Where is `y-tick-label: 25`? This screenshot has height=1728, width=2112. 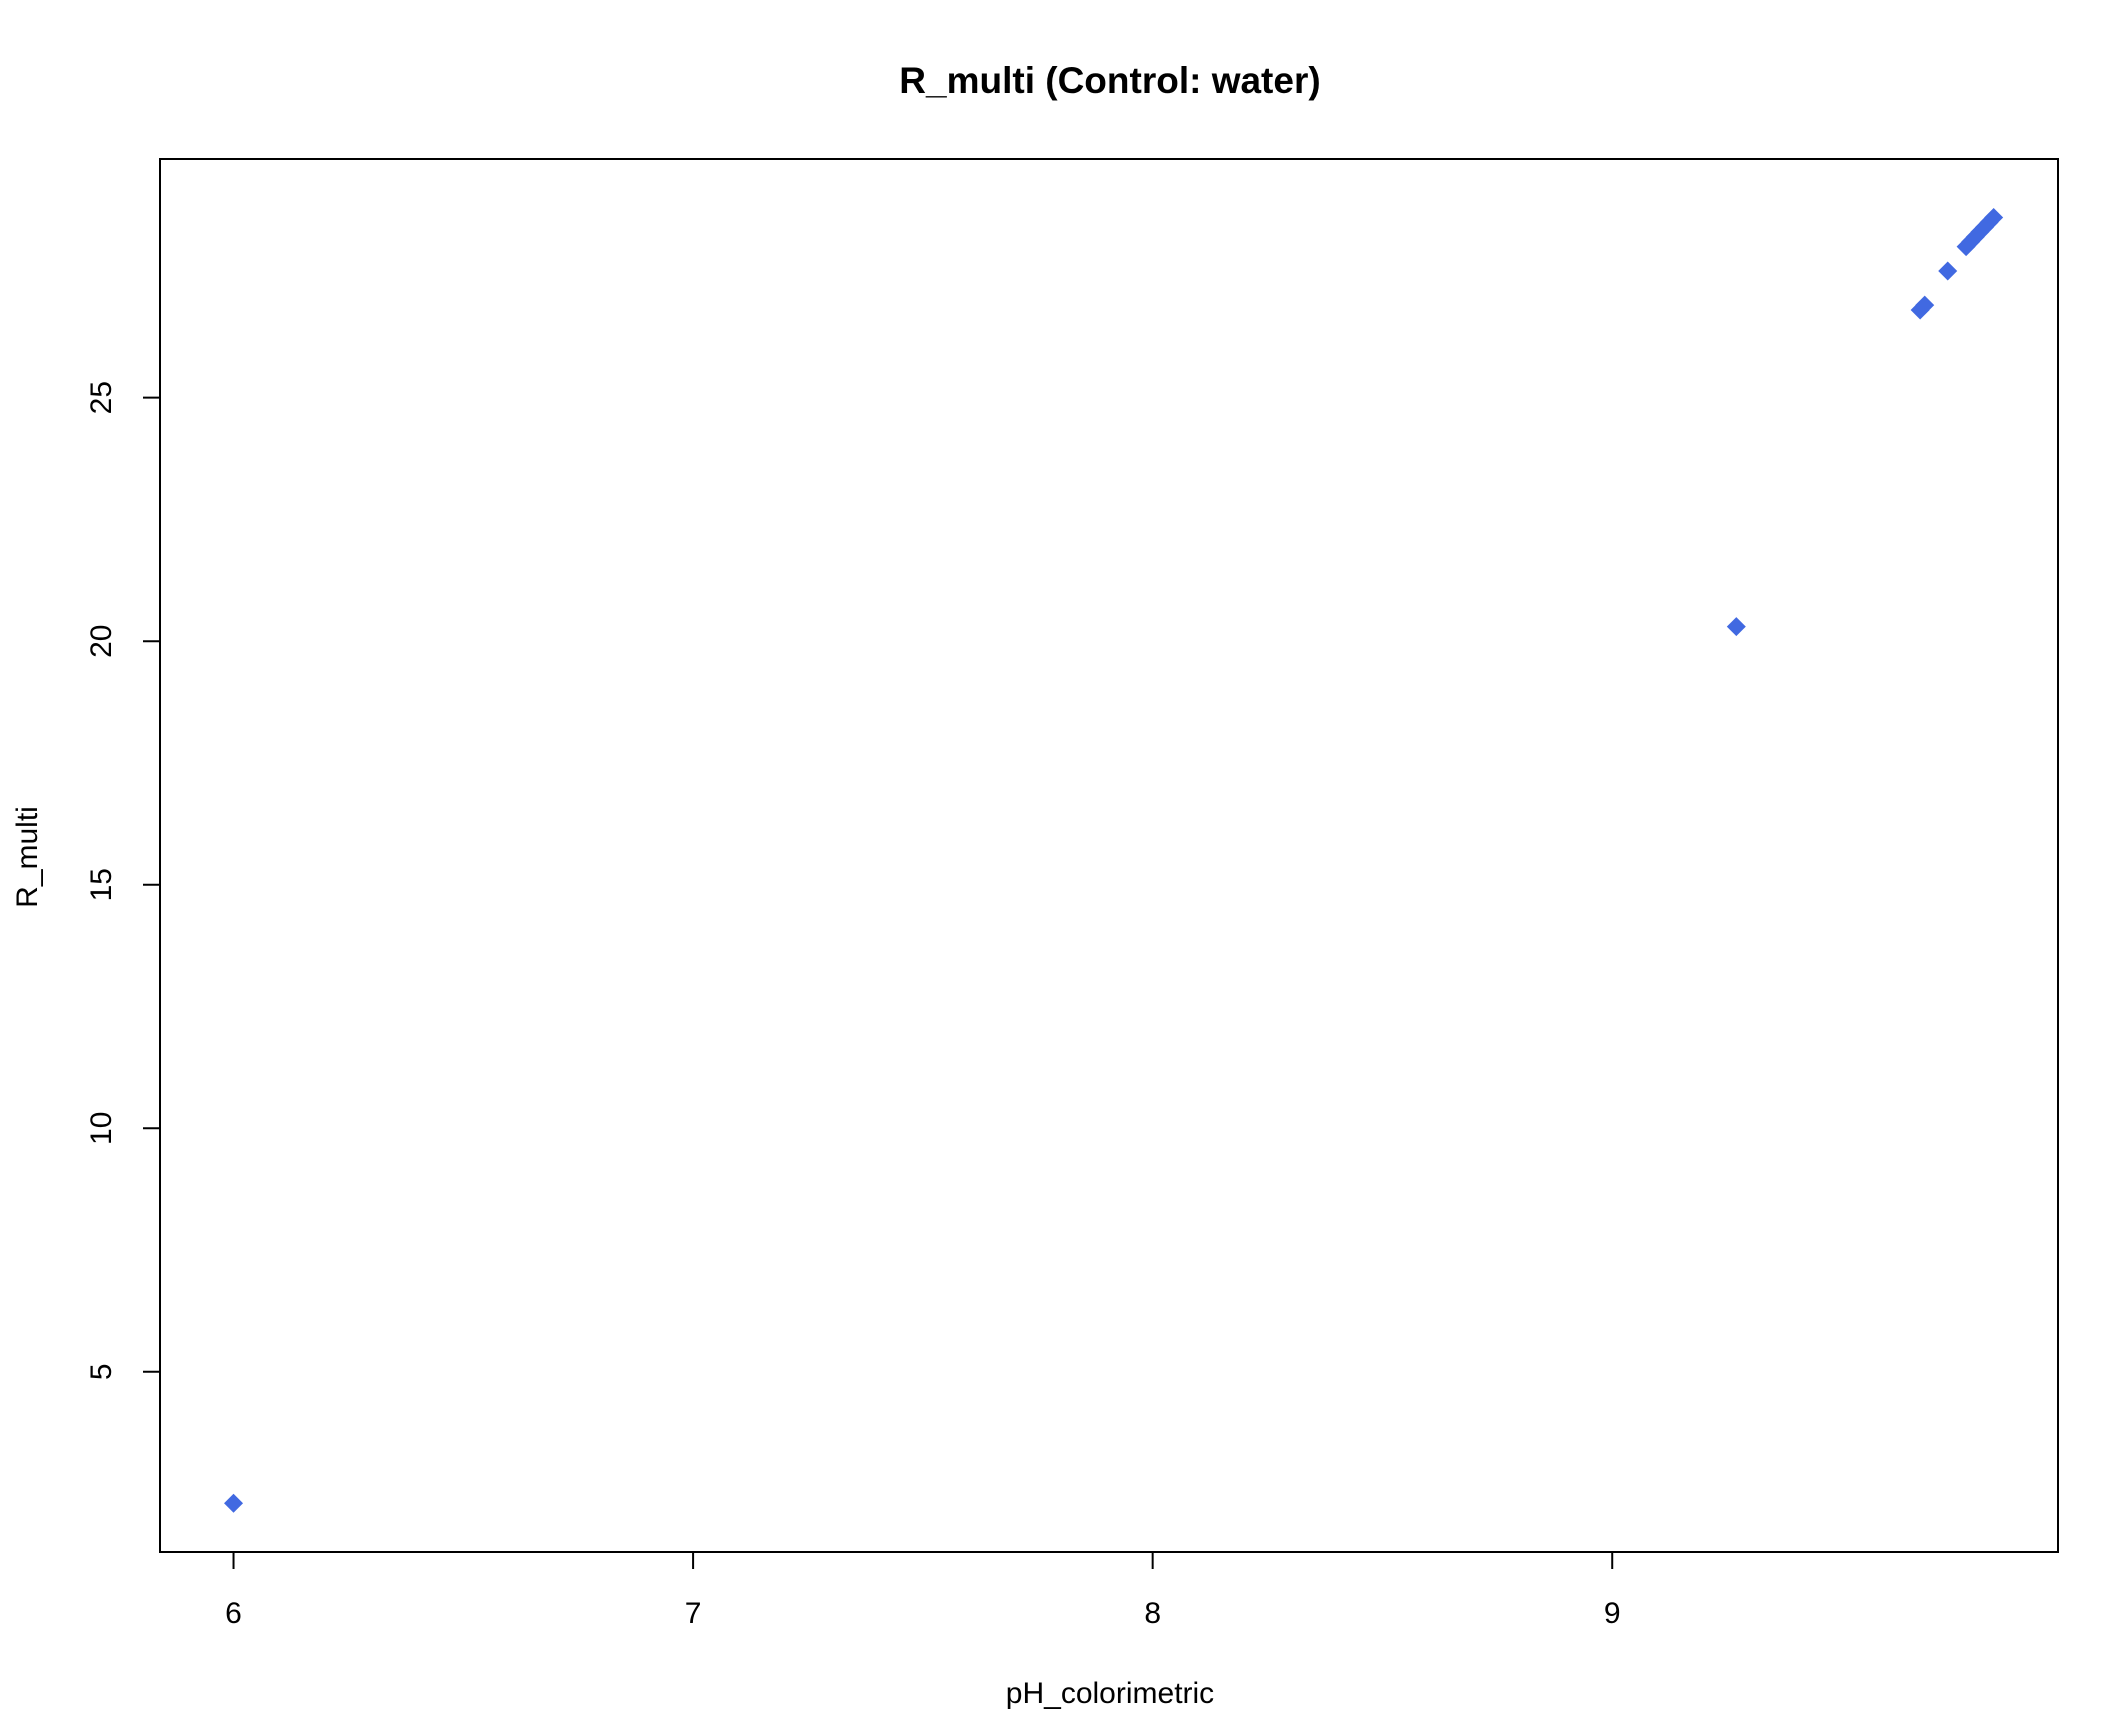
y-tick-label: 25 is located at coordinates (101, 397).